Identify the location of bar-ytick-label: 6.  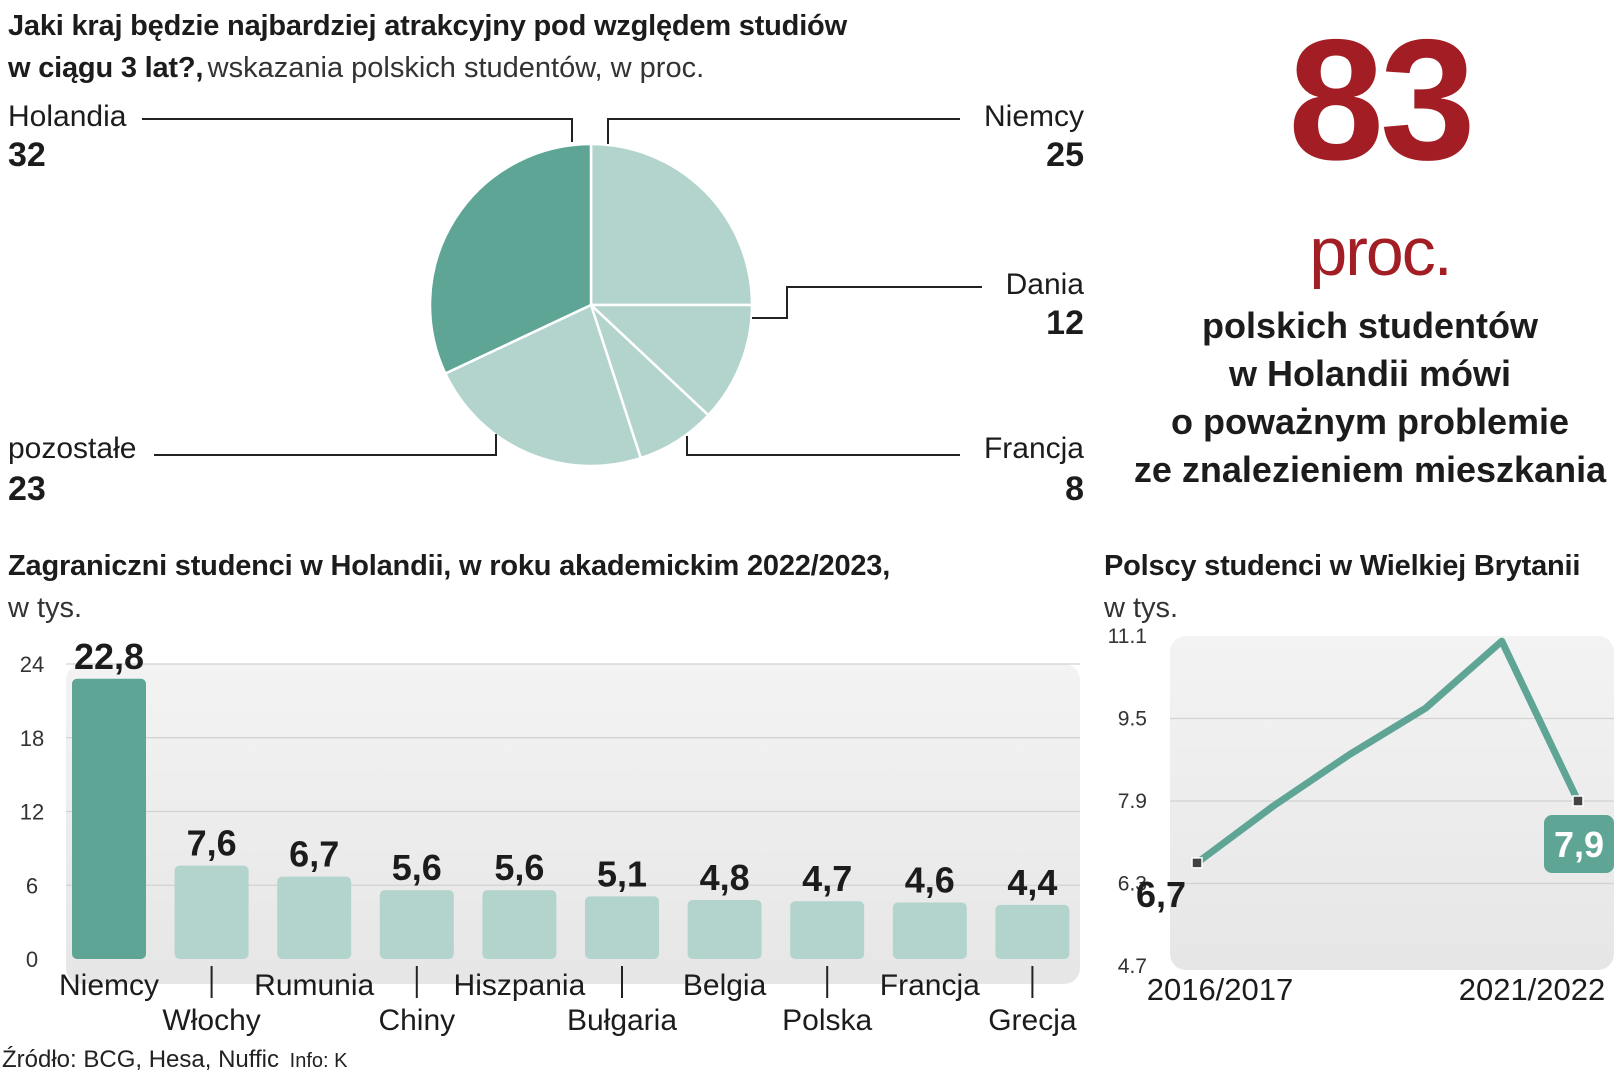
(32, 885).